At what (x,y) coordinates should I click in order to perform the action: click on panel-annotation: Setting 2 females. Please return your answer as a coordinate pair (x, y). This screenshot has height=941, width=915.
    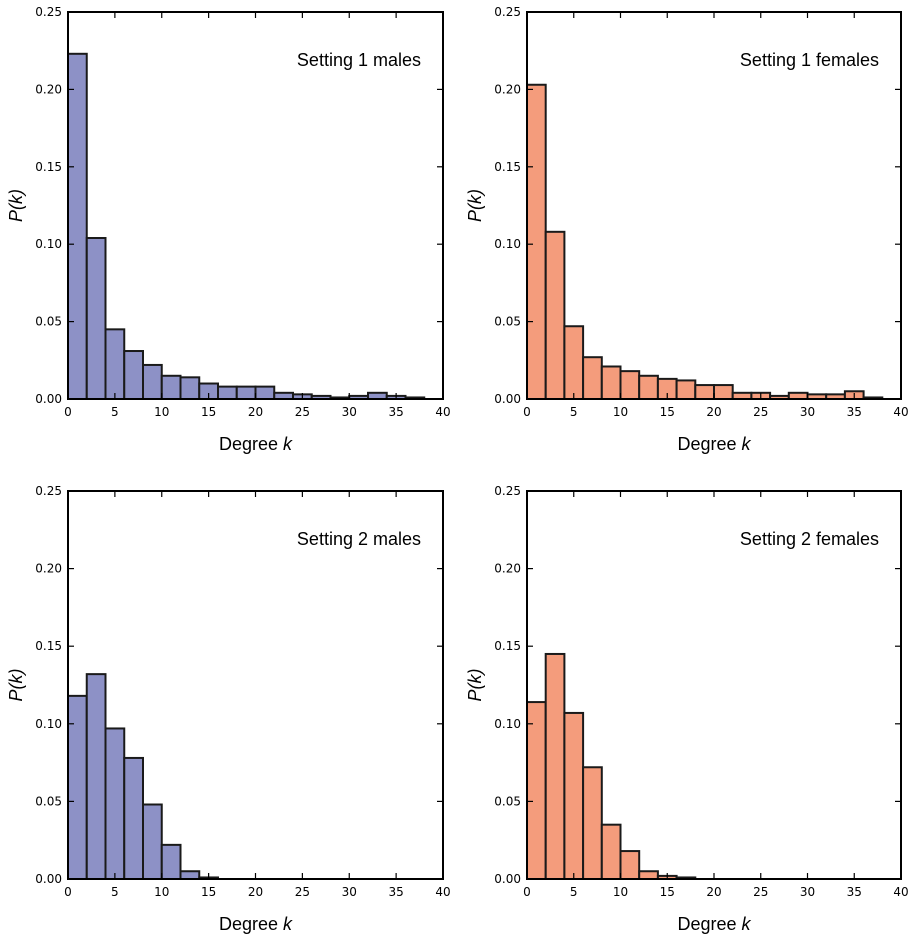
    Looking at the image, I should click on (809, 539).